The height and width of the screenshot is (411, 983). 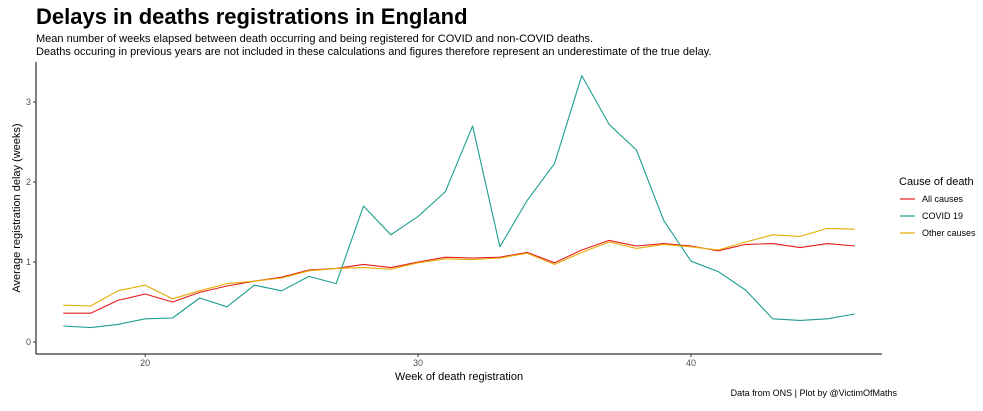 I want to click on legend-label: COVID 19, so click(x=942, y=216).